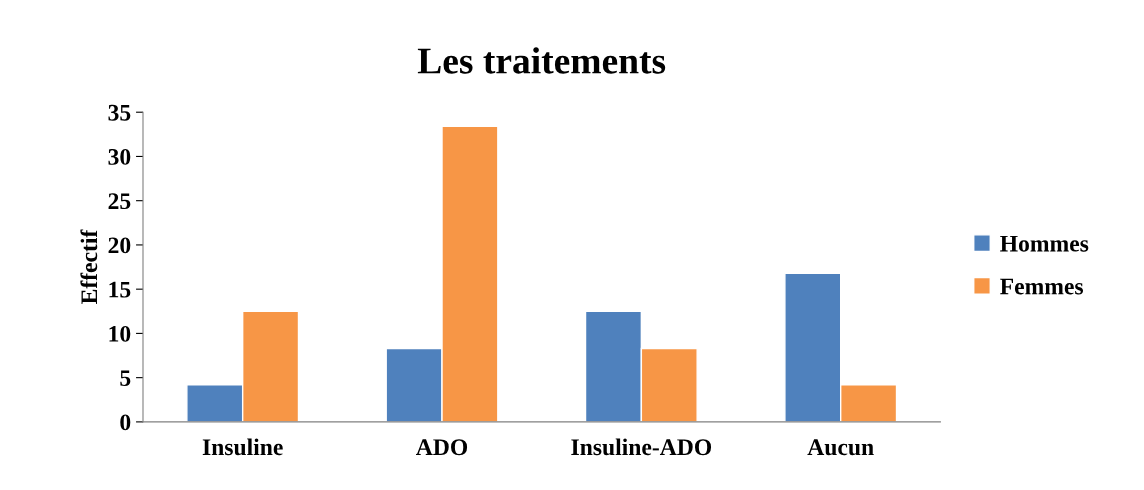 The image size is (1144, 490). I want to click on x-tick-label: Aucun, so click(840, 447).